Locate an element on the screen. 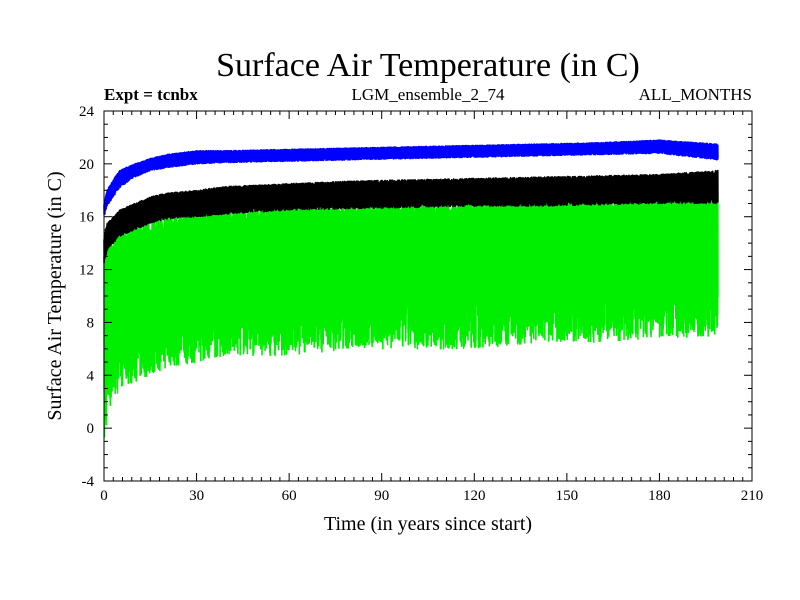 The image size is (800, 600). series-blue-series is located at coordinates (411, 177).